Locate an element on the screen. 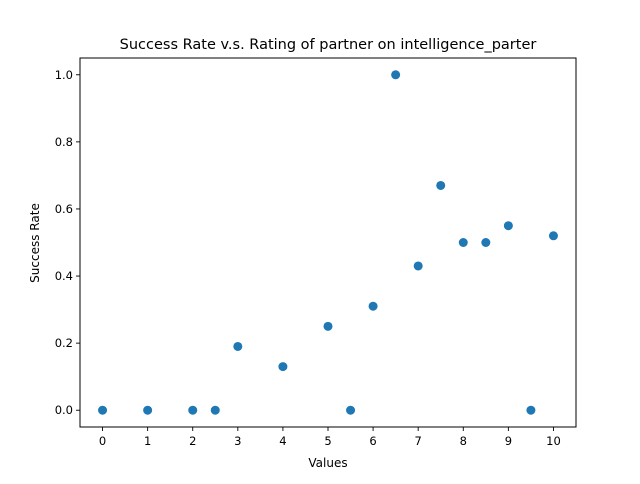  y-tick-label: 0.0 is located at coordinates (64, 410).